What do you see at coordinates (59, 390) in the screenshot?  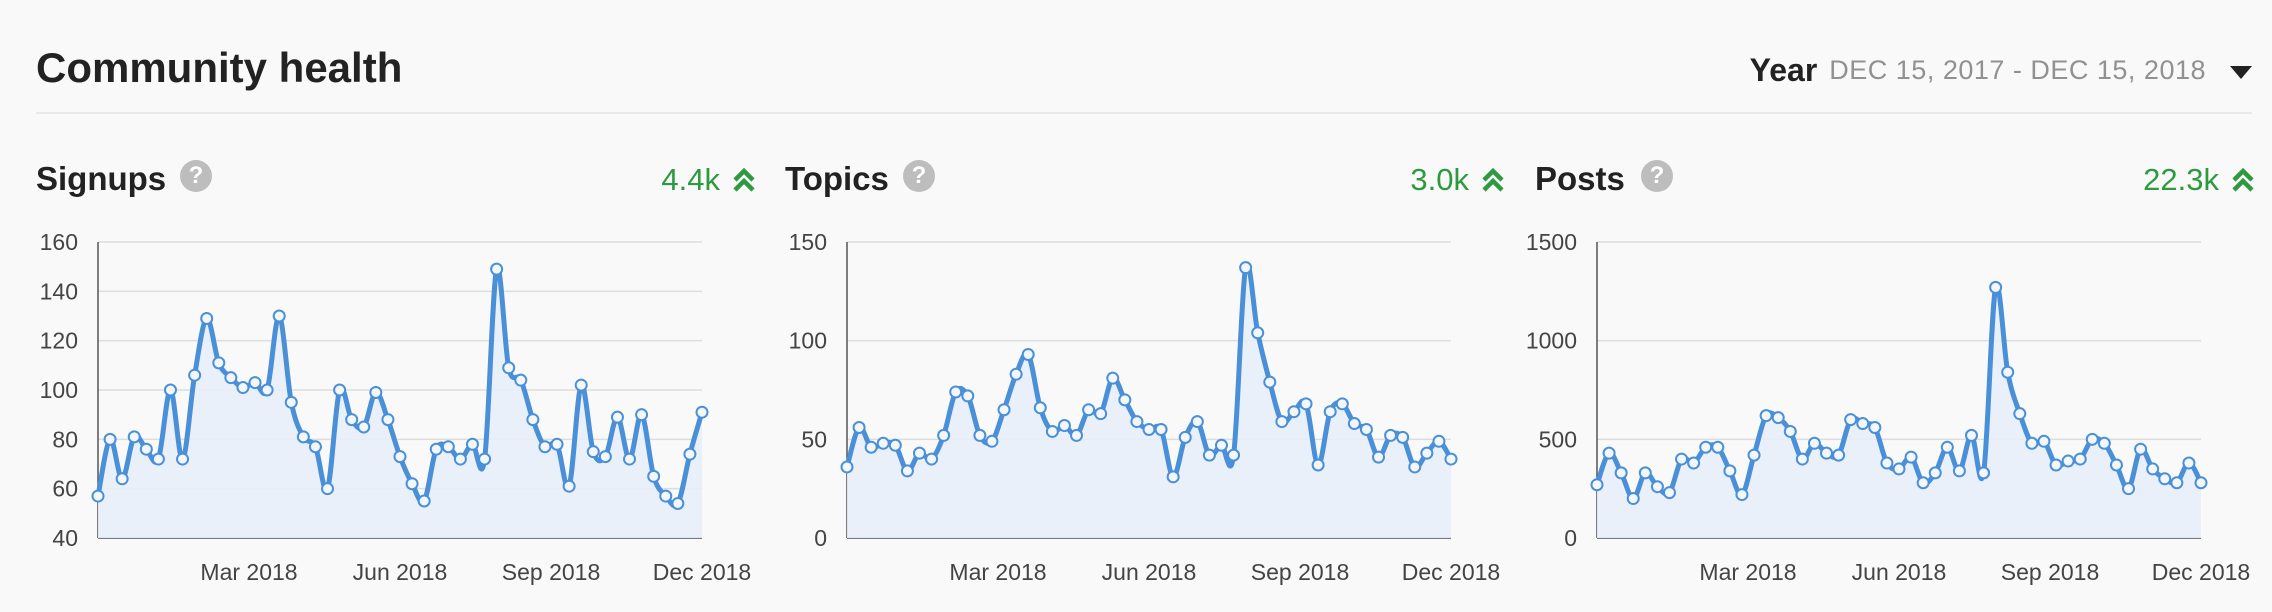 I see `y-tick-label: 100` at bounding box center [59, 390].